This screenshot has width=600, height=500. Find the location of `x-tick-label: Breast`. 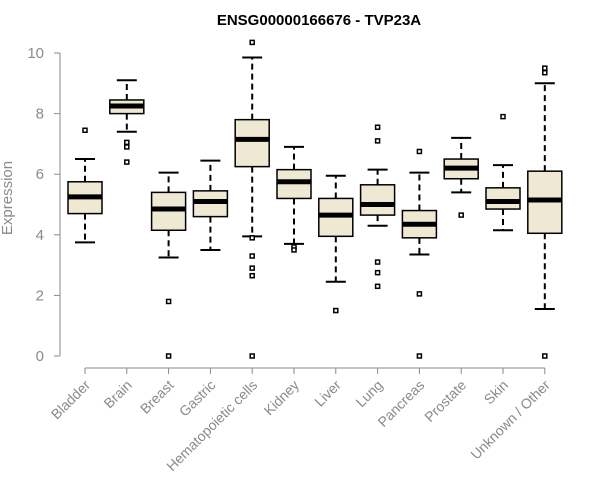

x-tick-label: Breast is located at coordinates (157, 397).